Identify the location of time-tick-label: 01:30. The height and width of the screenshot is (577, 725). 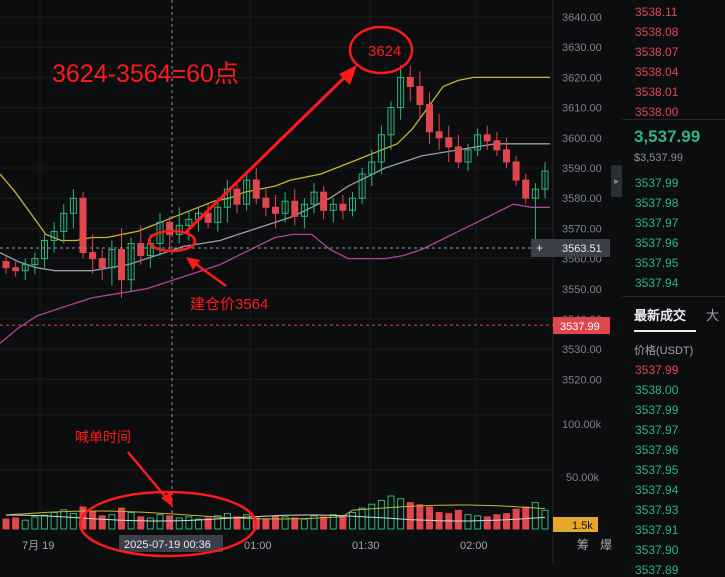
(366, 546).